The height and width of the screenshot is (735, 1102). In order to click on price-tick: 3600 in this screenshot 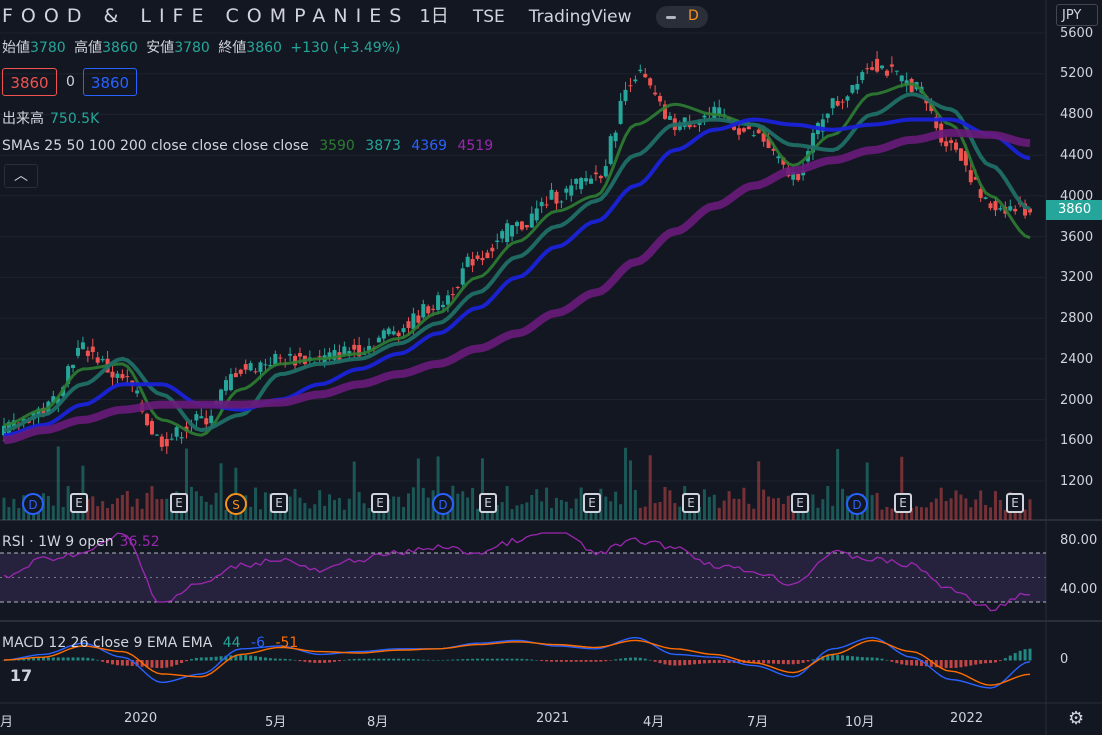, I will do `click(1077, 237)`.